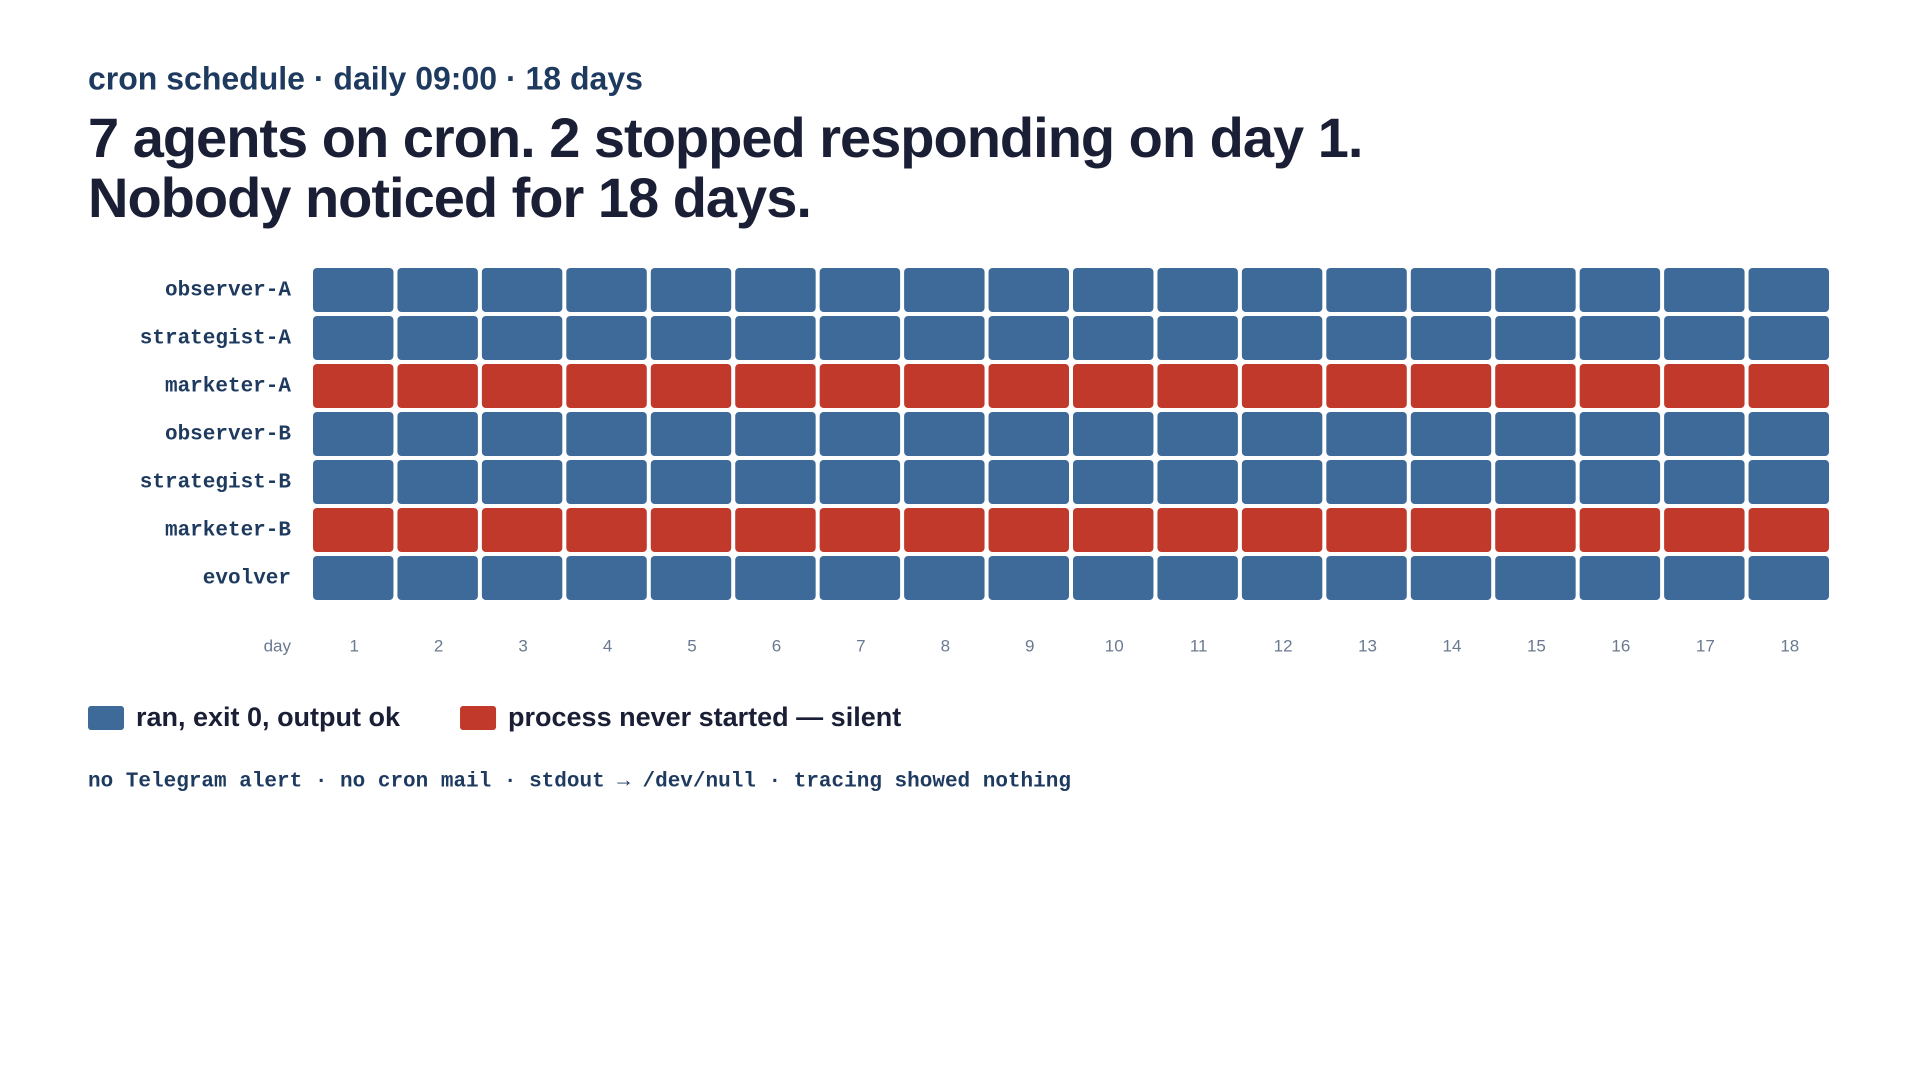 This screenshot has width=1920, height=1080. Describe the element at coordinates (607, 645) in the screenshot. I see `x-tick-label: 4` at that location.